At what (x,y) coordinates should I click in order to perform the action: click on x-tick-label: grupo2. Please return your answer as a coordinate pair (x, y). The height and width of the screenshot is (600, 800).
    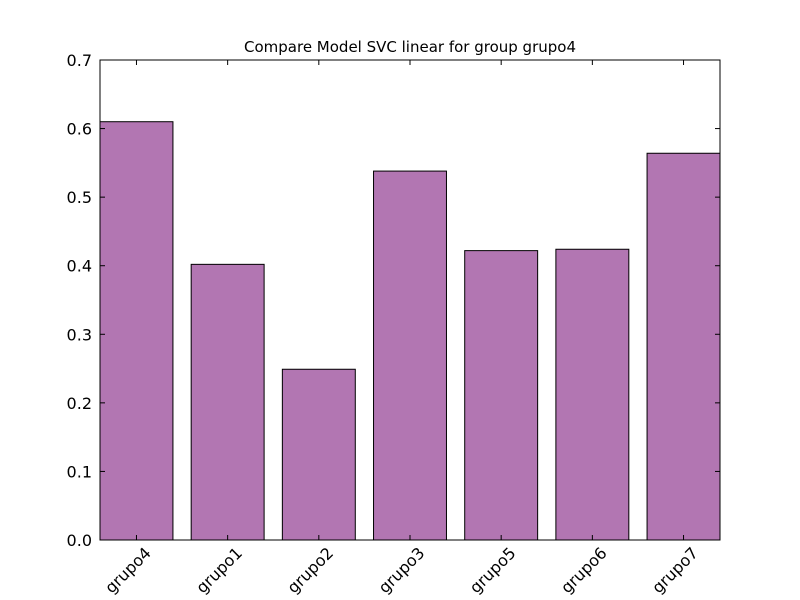
    Looking at the image, I should click on (310, 570).